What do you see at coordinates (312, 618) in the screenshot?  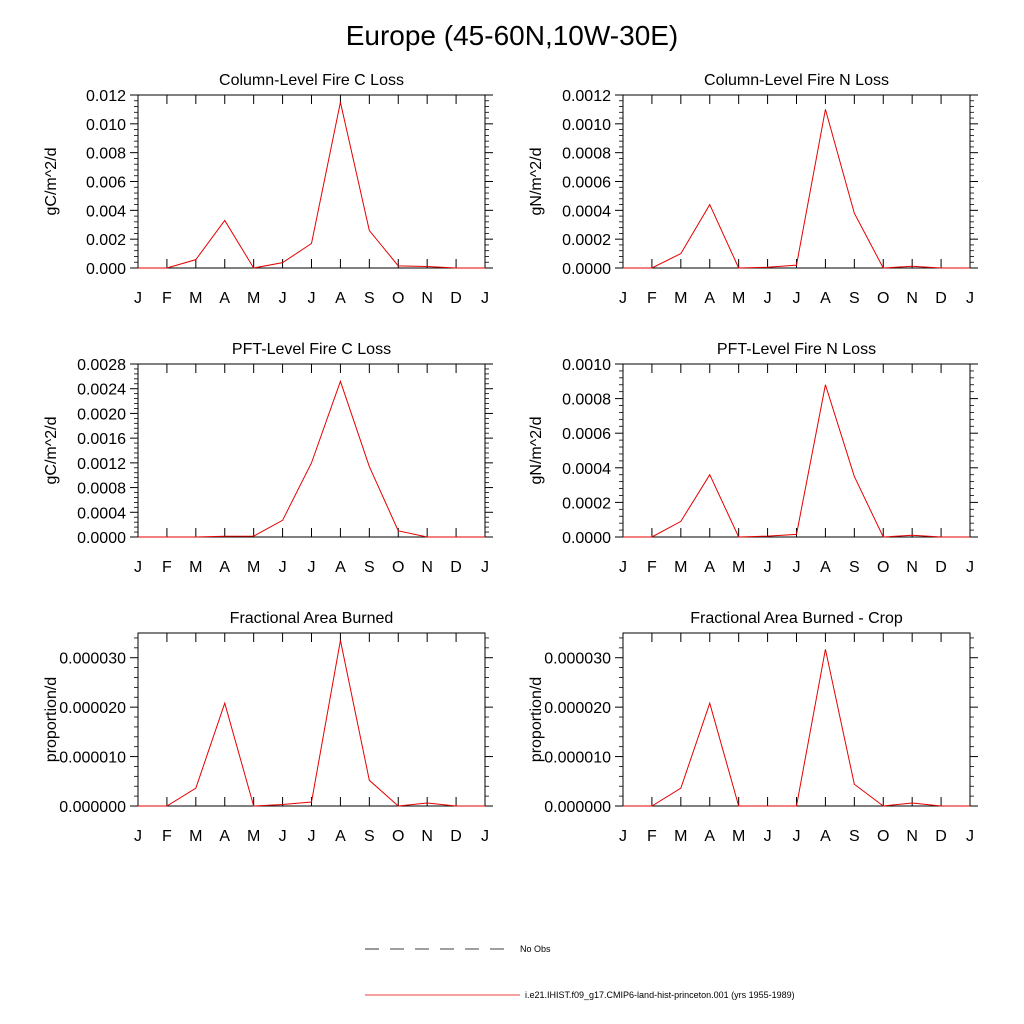 I see `chart-title: Fractional Area Burned` at bounding box center [312, 618].